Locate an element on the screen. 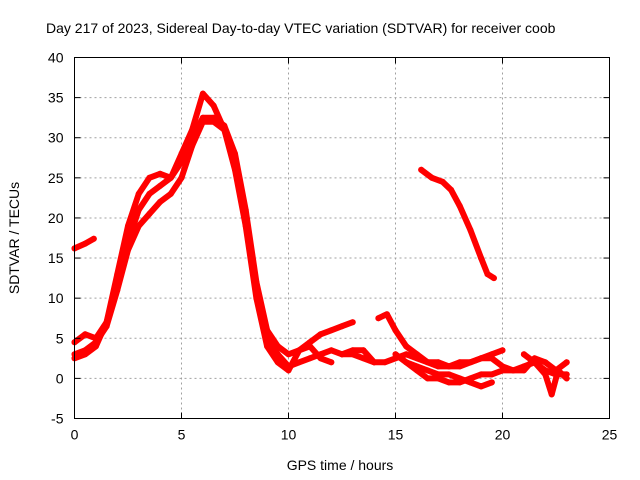 This screenshot has height=480, width=640. y-tick-label: 40 is located at coordinates (56, 58).